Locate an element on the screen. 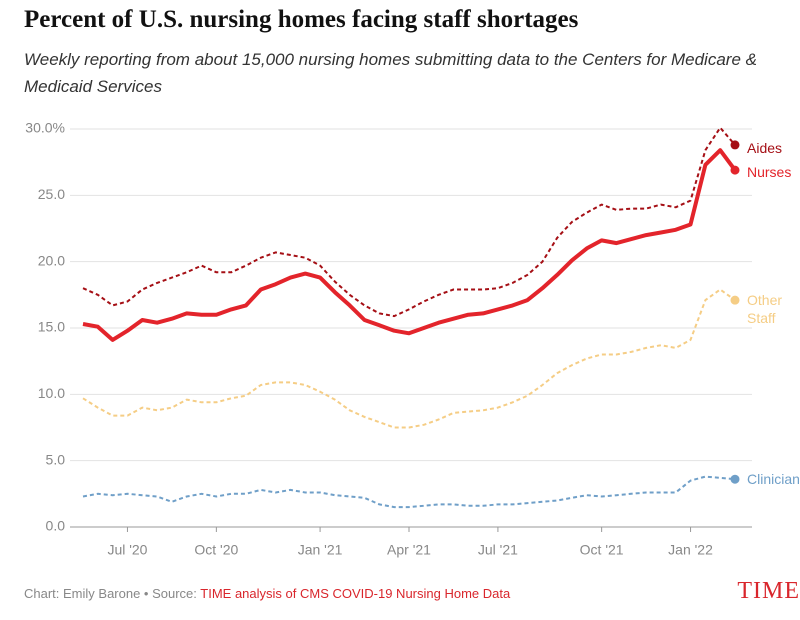  y-tick-label: 10.0 is located at coordinates (51, 393).